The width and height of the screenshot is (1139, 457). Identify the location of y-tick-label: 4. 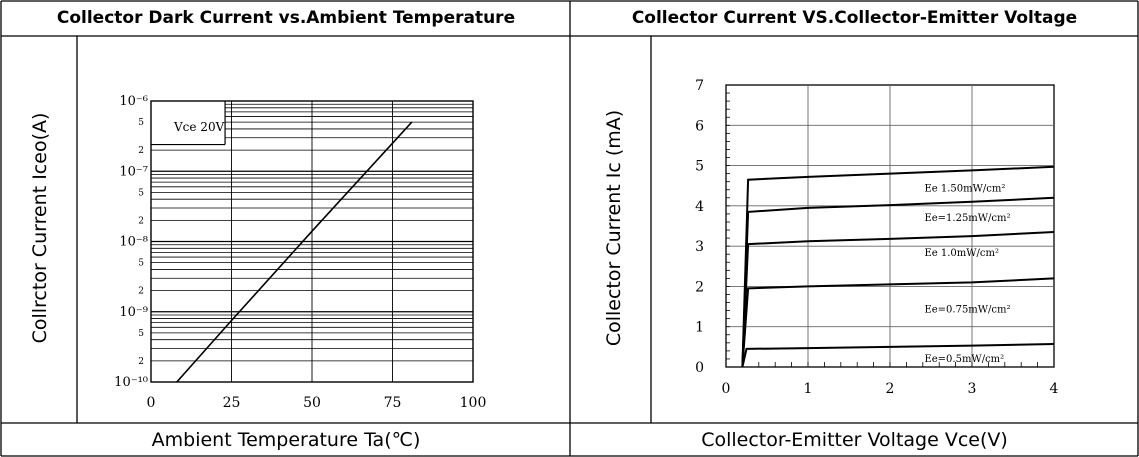
(699, 207).